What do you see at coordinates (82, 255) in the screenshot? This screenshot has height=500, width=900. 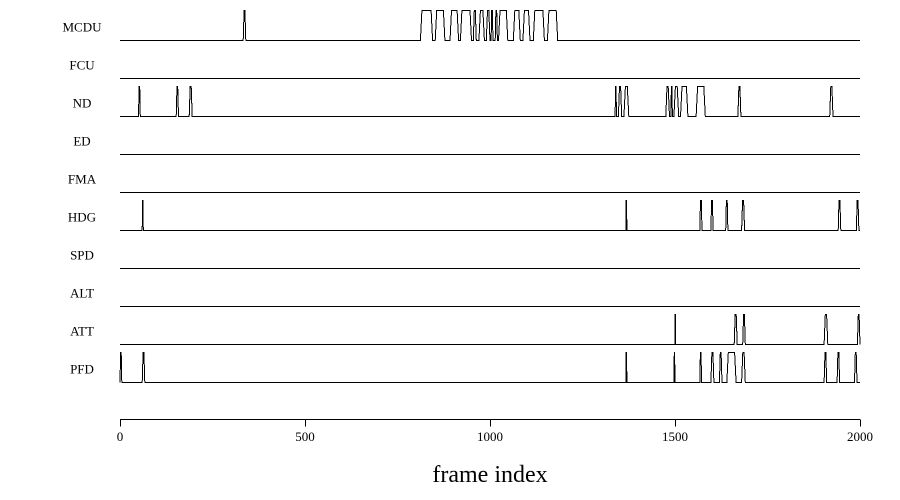 I see `row-label-spd: SPD` at bounding box center [82, 255].